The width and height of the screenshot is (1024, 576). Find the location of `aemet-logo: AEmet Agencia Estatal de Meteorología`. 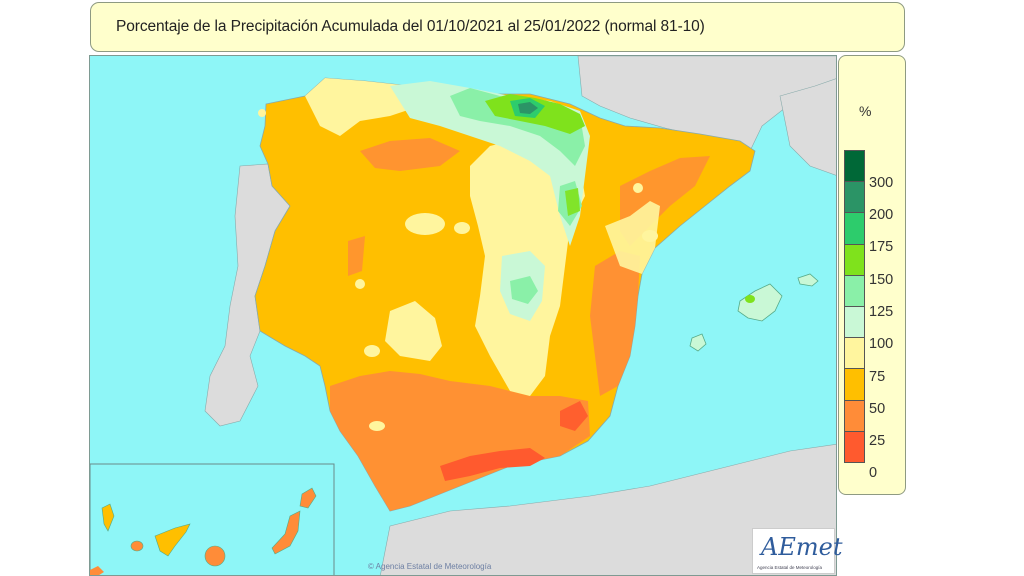

aemet-logo: AEmet Agencia Estatal de Meteorología is located at coordinates (797, 551).